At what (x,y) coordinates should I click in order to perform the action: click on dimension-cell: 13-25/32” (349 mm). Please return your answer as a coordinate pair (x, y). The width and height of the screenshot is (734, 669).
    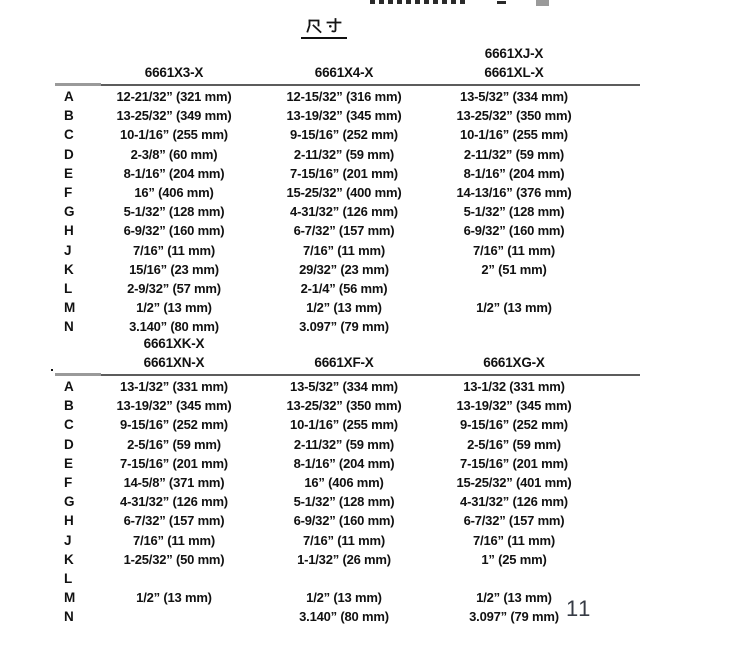
    Looking at the image, I should click on (174, 116).